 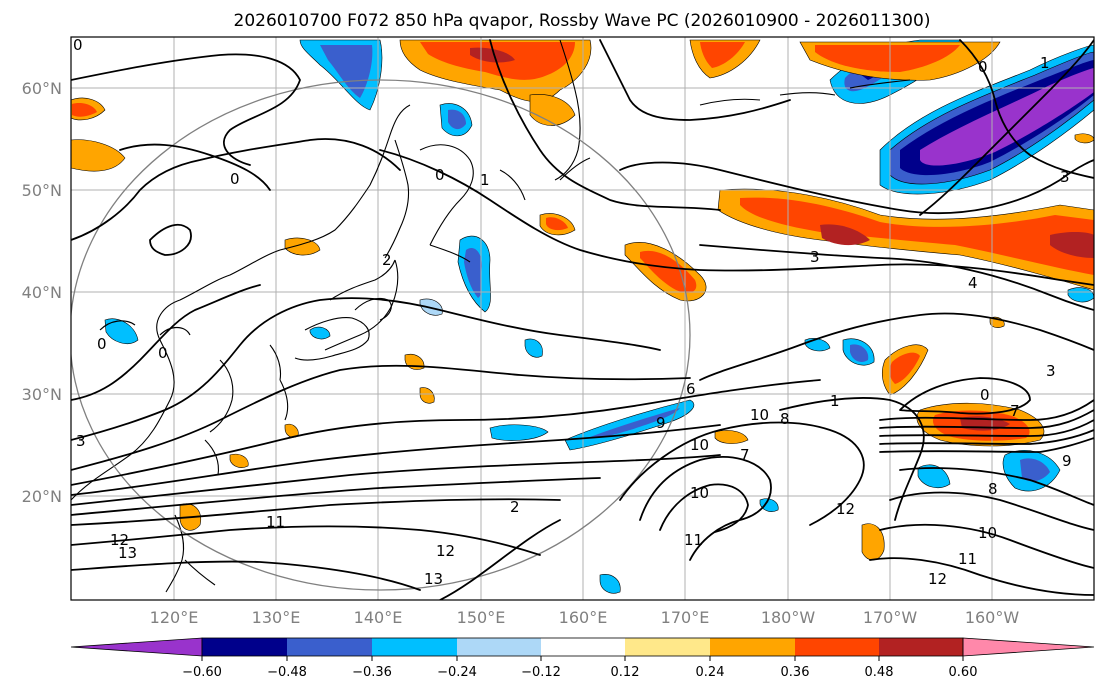 What do you see at coordinates (136, 647) in the screenshot?
I see `colorbar-low-extension` at bounding box center [136, 647].